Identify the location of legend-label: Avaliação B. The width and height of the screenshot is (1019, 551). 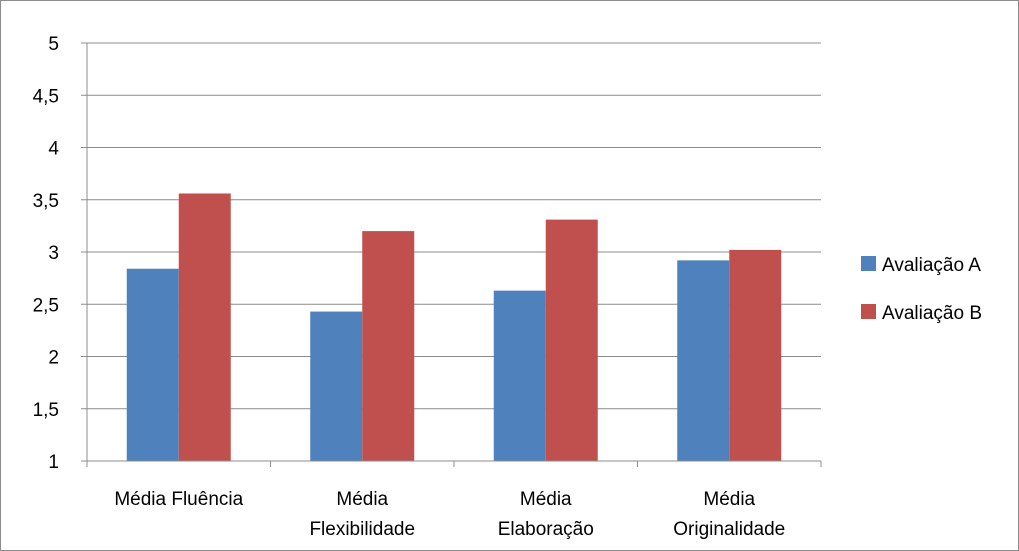
(932, 313).